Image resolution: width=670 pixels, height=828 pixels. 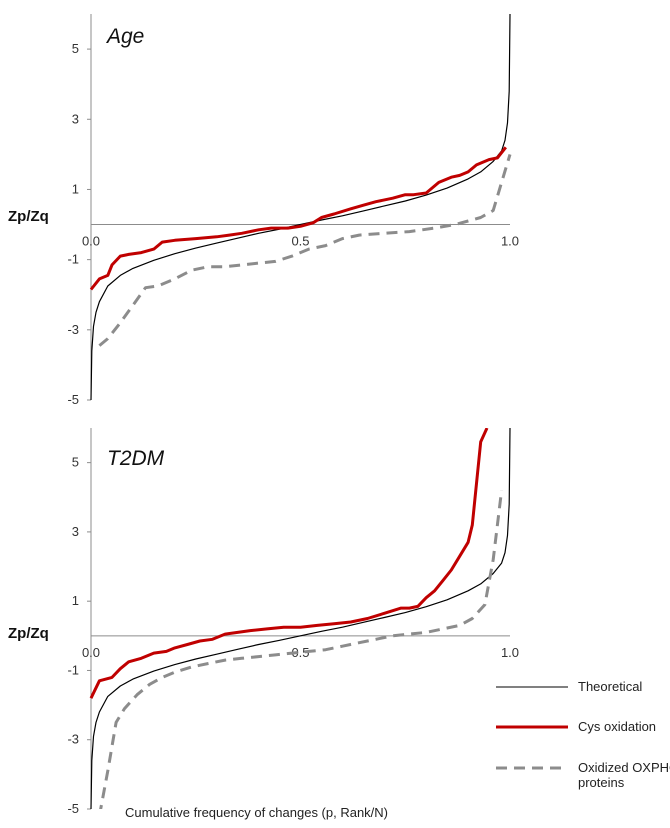 What do you see at coordinates (28, 633) in the screenshot?
I see `t2dm-panel-ylabel: Zp/Zq` at bounding box center [28, 633].